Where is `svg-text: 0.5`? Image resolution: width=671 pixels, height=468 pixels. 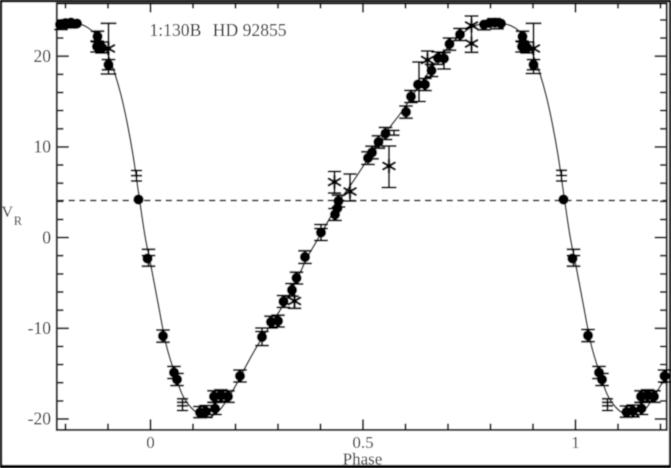 svg-text: 0.5 is located at coordinates (362, 442).